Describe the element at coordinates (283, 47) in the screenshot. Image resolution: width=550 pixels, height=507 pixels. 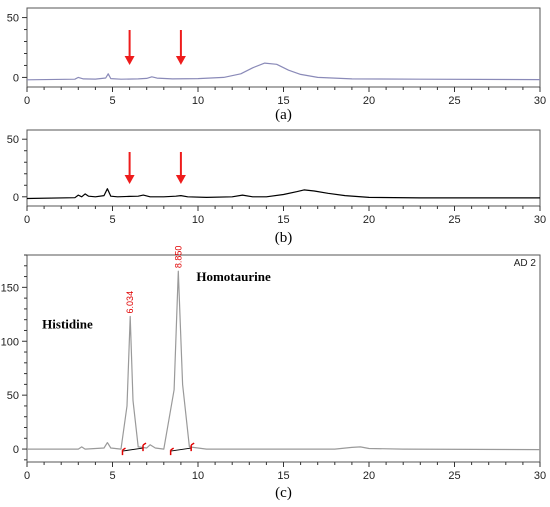
I see `plot-frame` at that location.